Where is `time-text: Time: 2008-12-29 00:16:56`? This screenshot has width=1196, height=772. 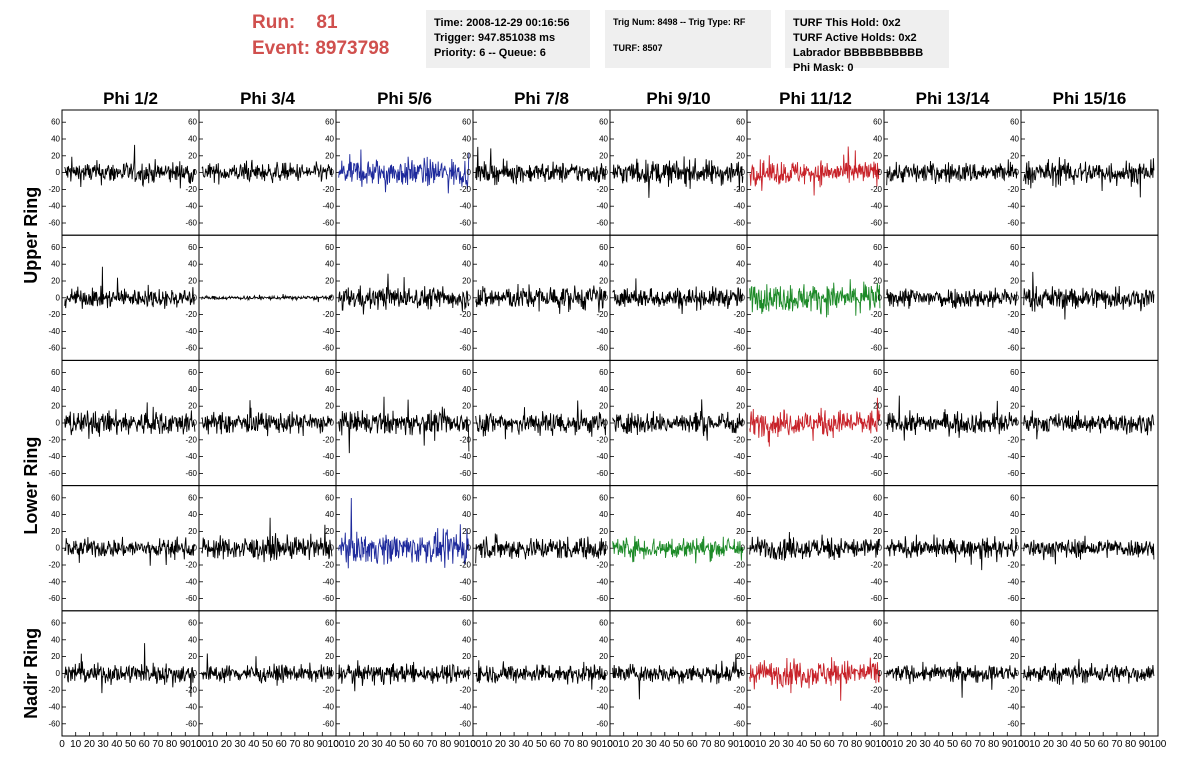
time-text: Time: 2008-12-29 00:16:56 is located at coordinates (502, 23).